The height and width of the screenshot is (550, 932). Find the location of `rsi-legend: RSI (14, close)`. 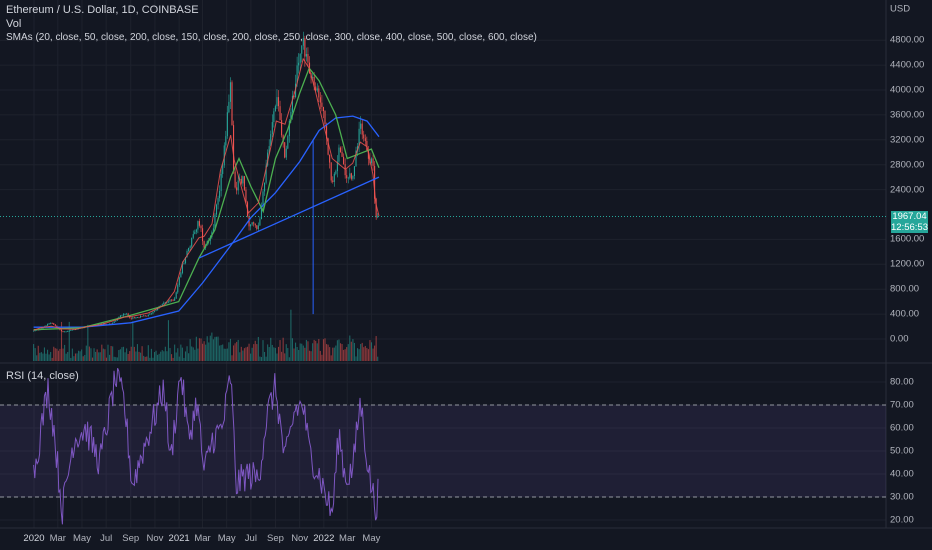

rsi-legend: RSI (14, close) is located at coordinates (42, 376).